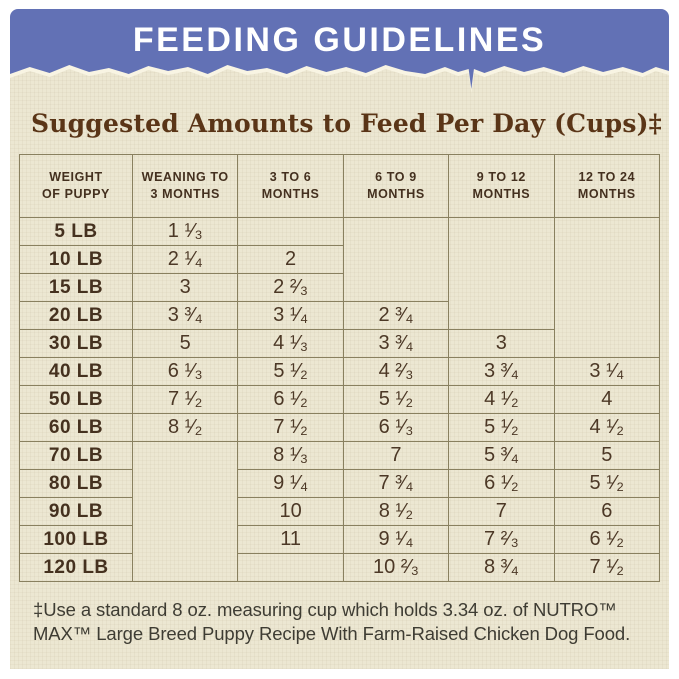  What do you see at coordinates (76, 511) in the screenshot?
I see `cell-weight: 90 LB` at bounding box center [76, 511].